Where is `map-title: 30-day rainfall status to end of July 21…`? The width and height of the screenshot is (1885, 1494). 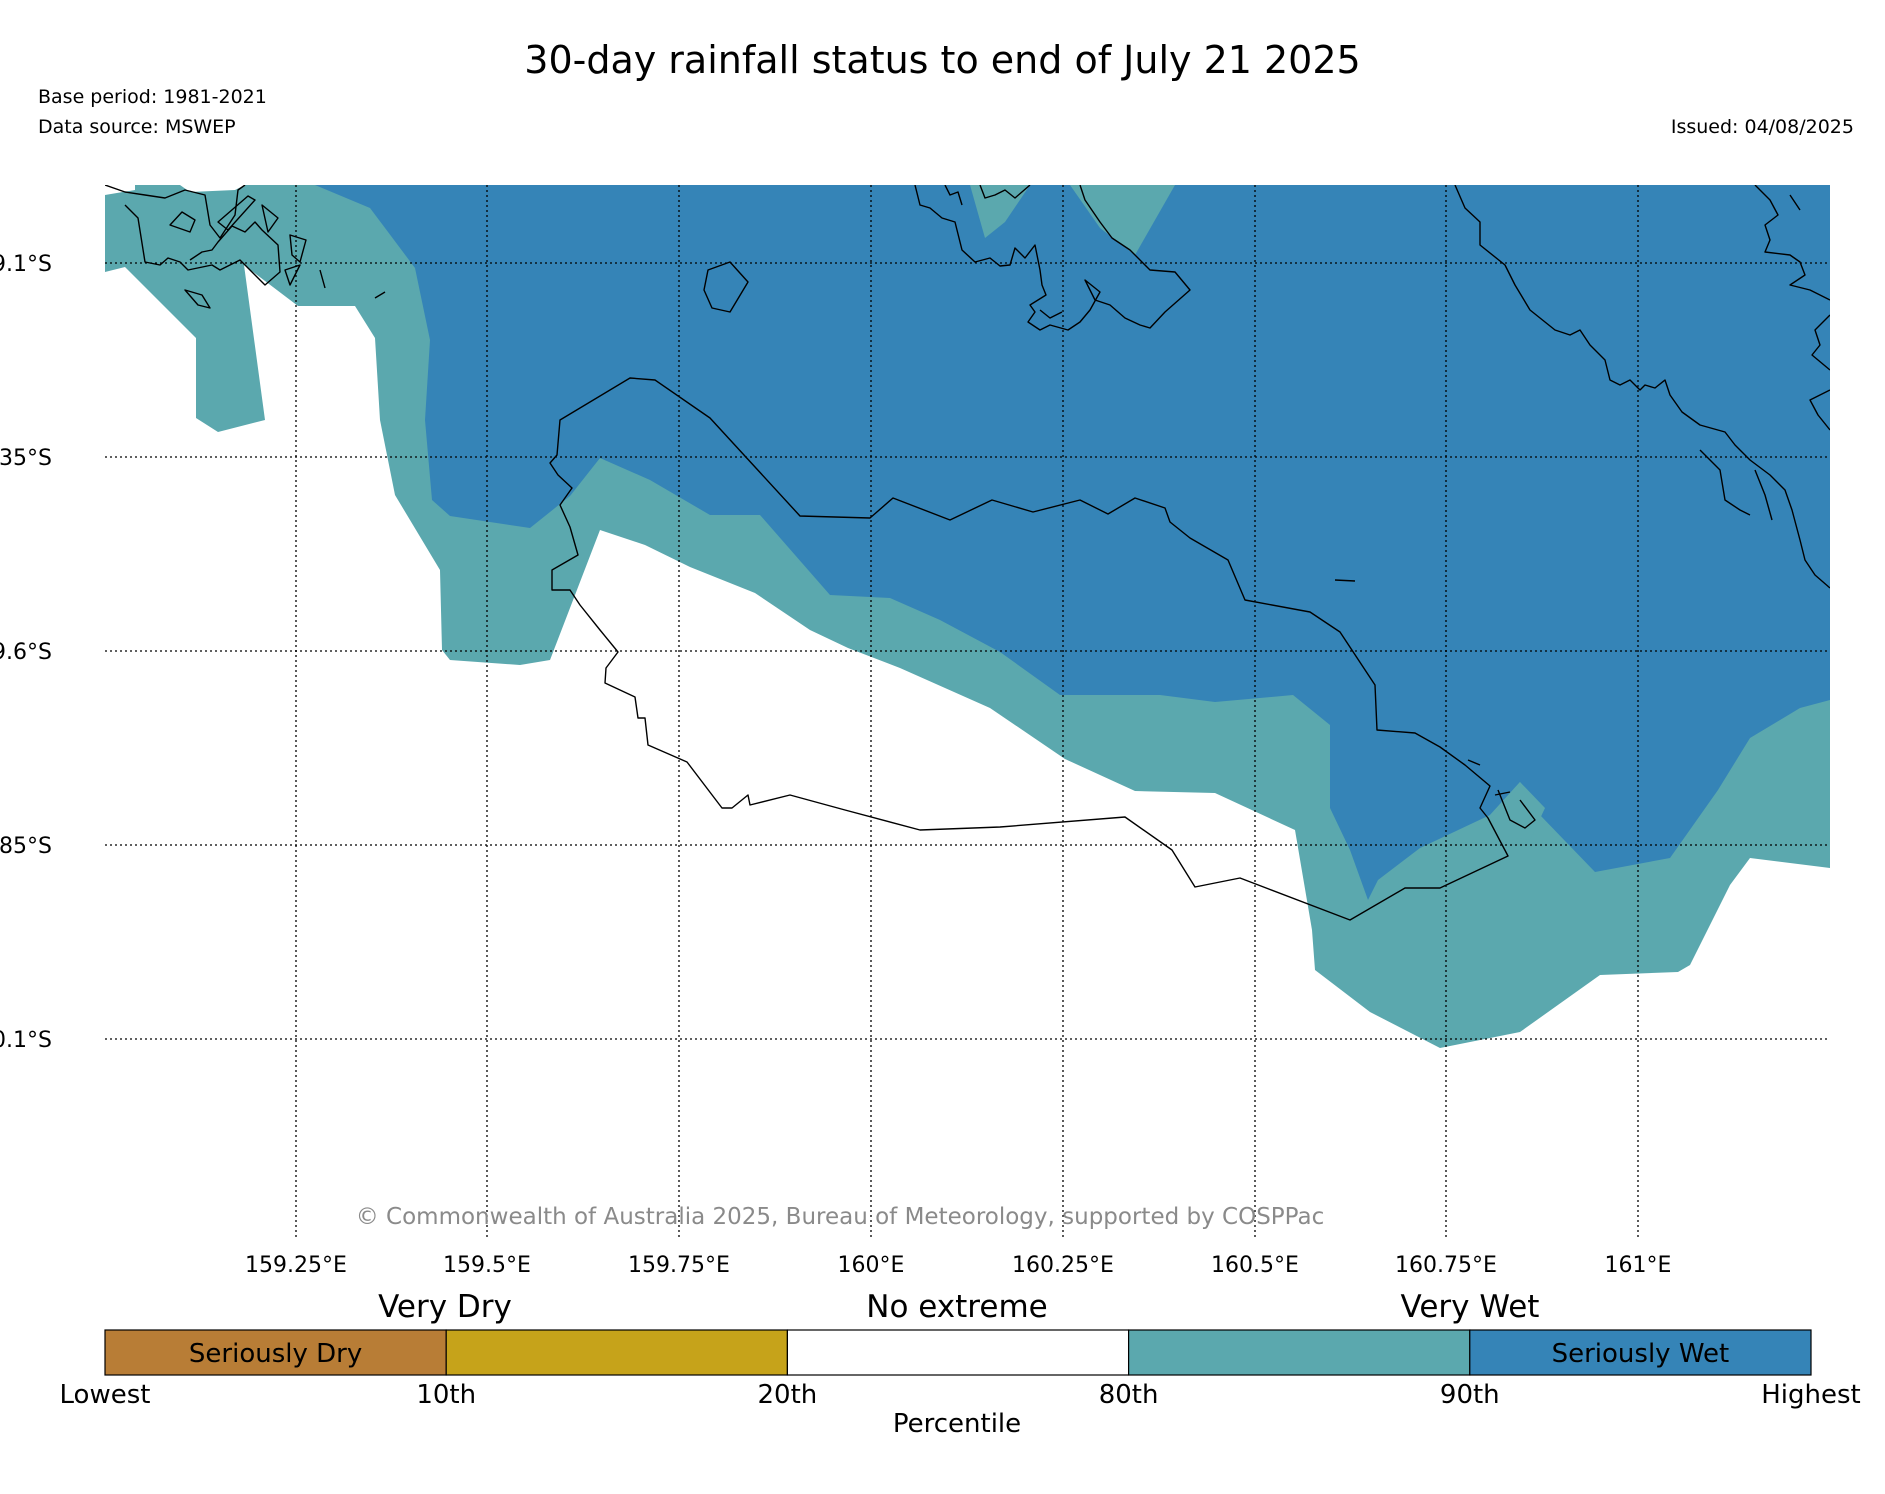 map-title: 30-day rainfall status to end of July 21… is located at coordinates (942, 60).